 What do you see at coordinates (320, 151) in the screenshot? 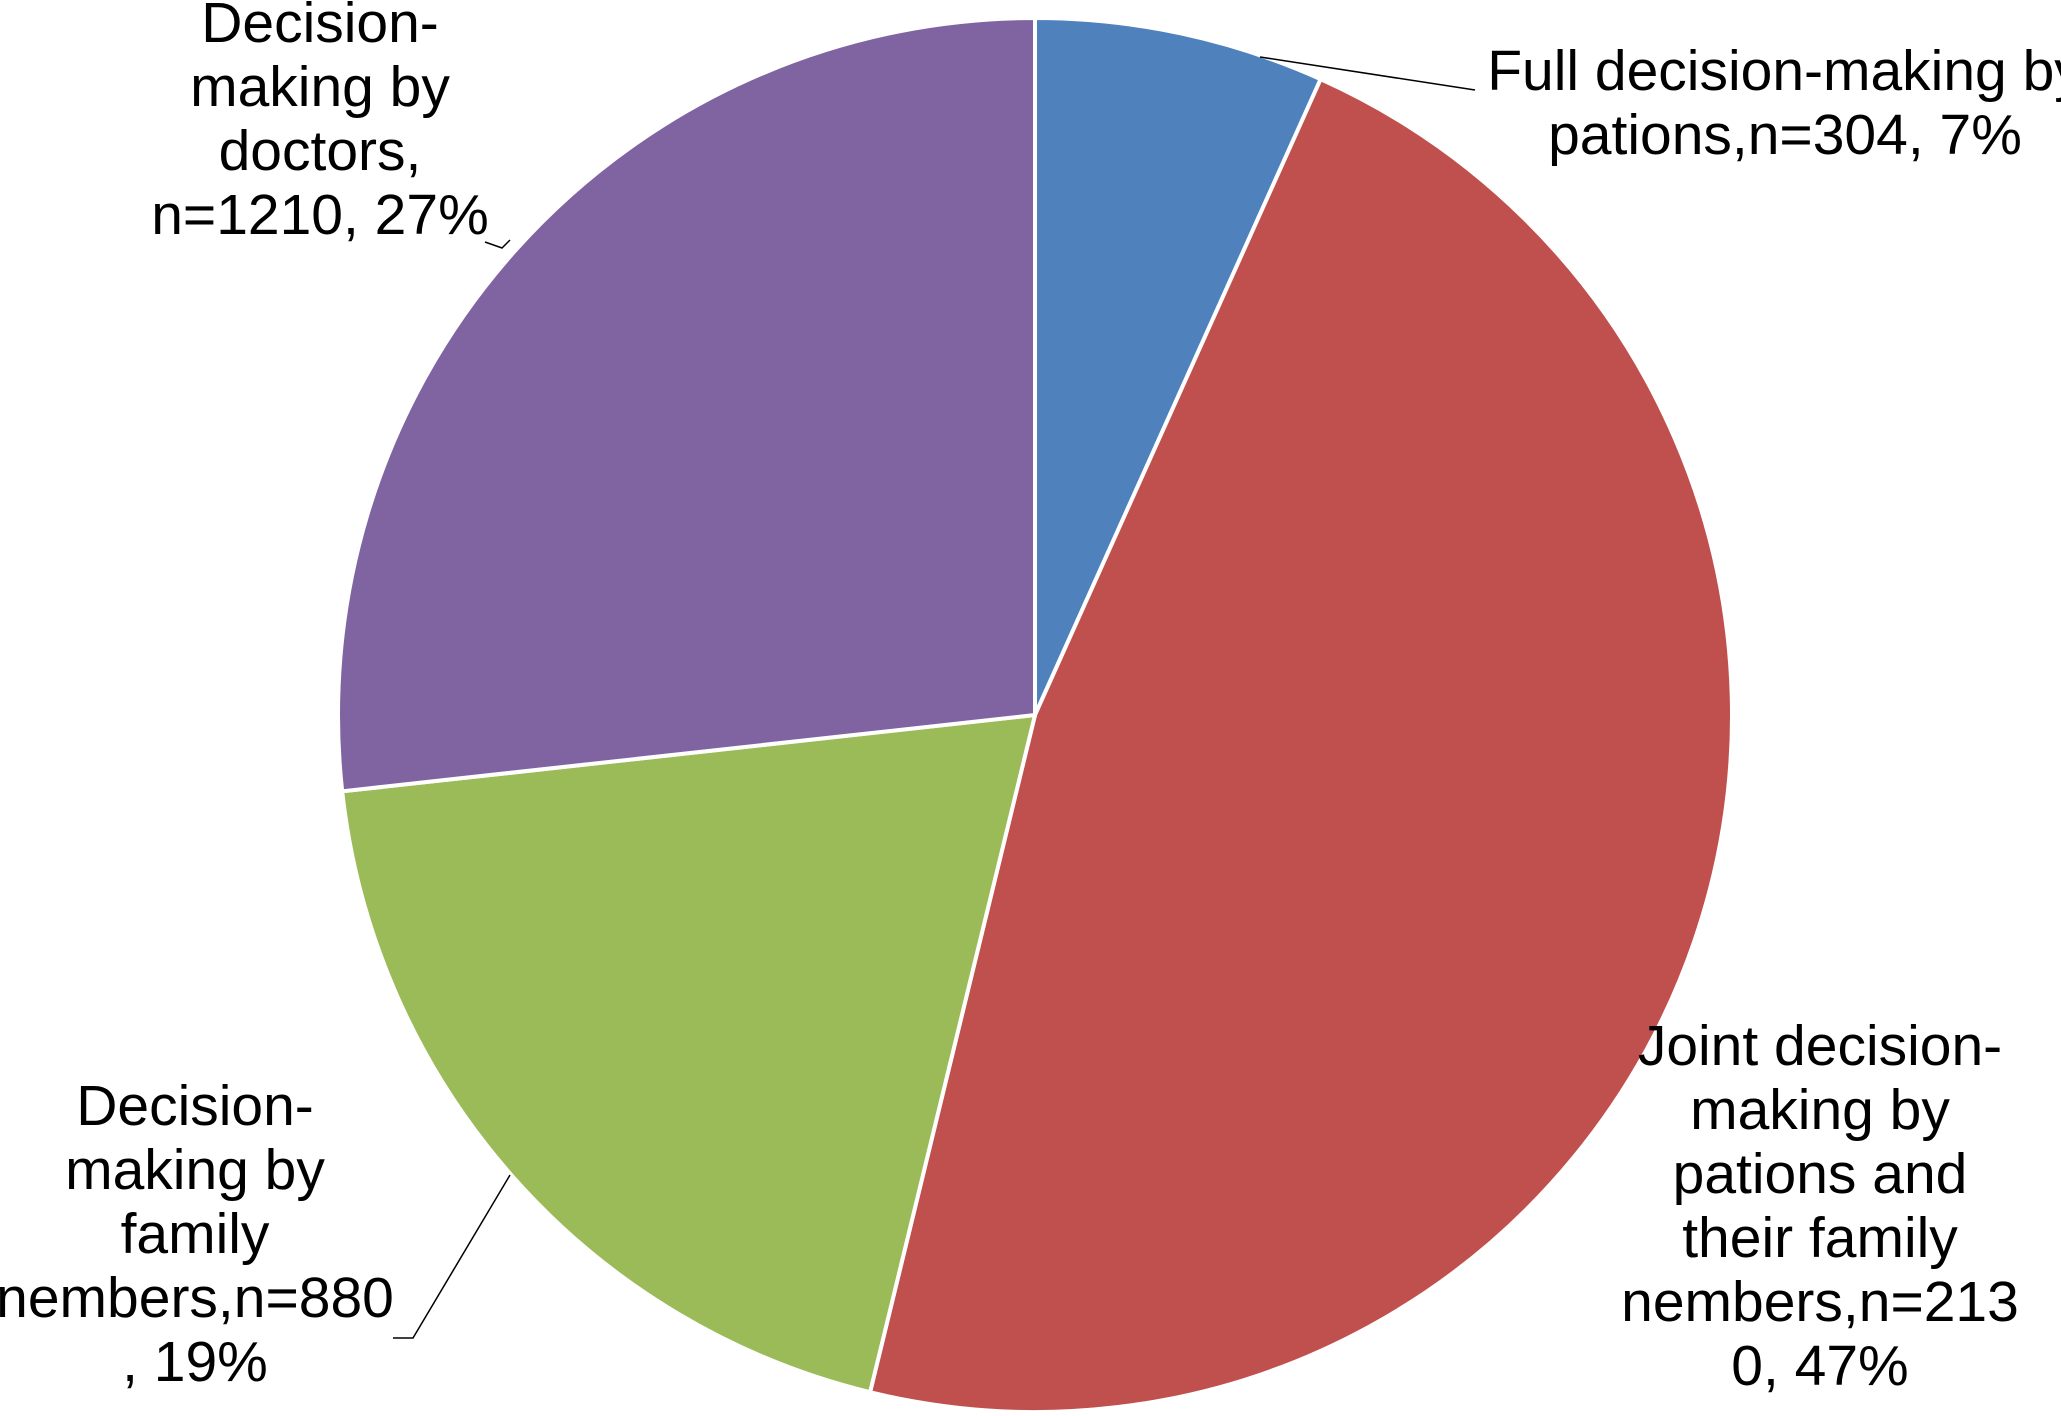
I see `data-label-line: doctors,` at bounding box center [320, 151].